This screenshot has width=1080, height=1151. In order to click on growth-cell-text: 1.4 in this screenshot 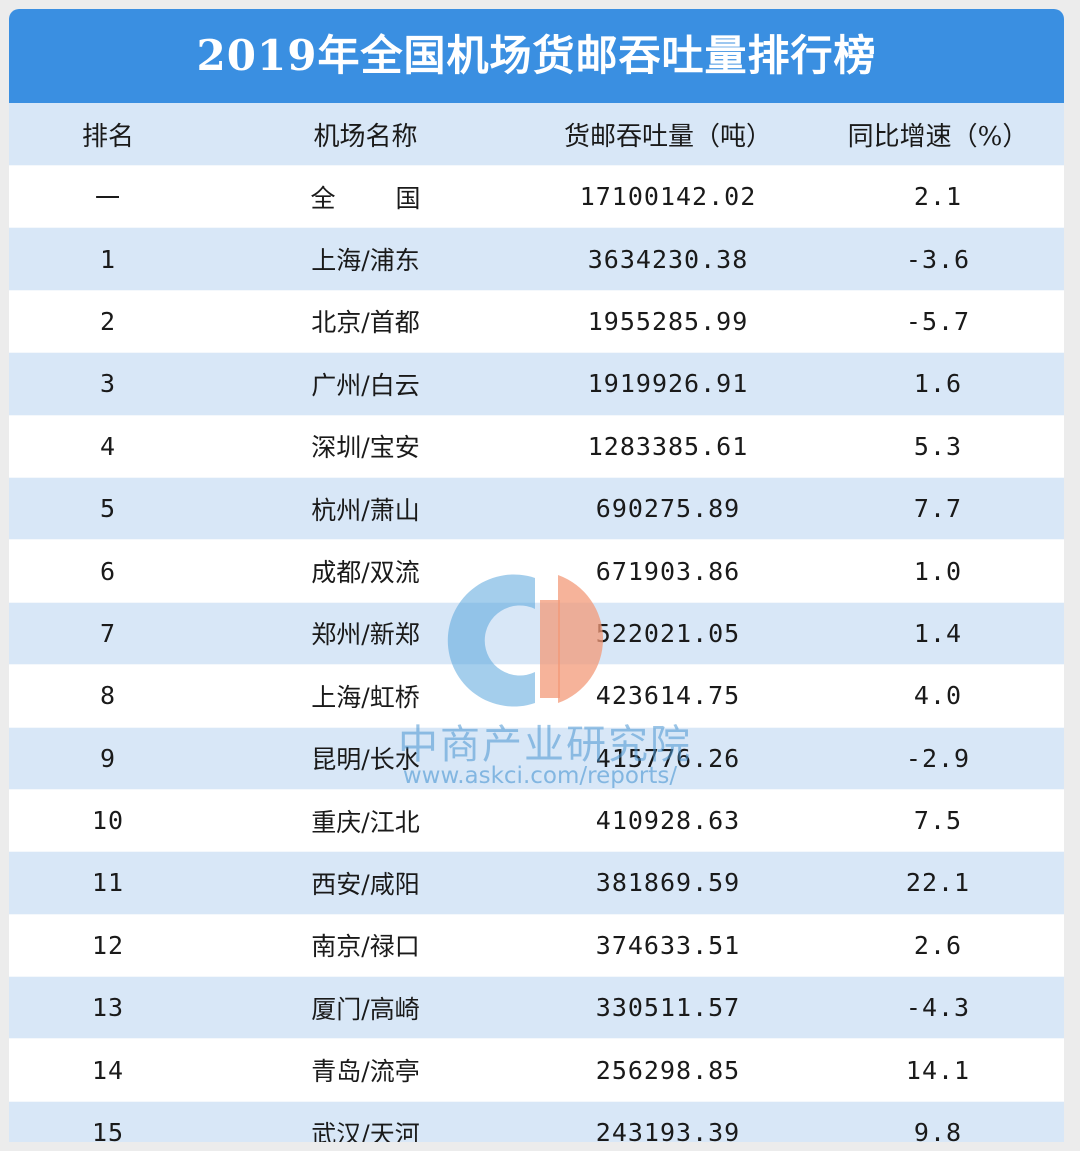, I will do `click(938, 633)`.